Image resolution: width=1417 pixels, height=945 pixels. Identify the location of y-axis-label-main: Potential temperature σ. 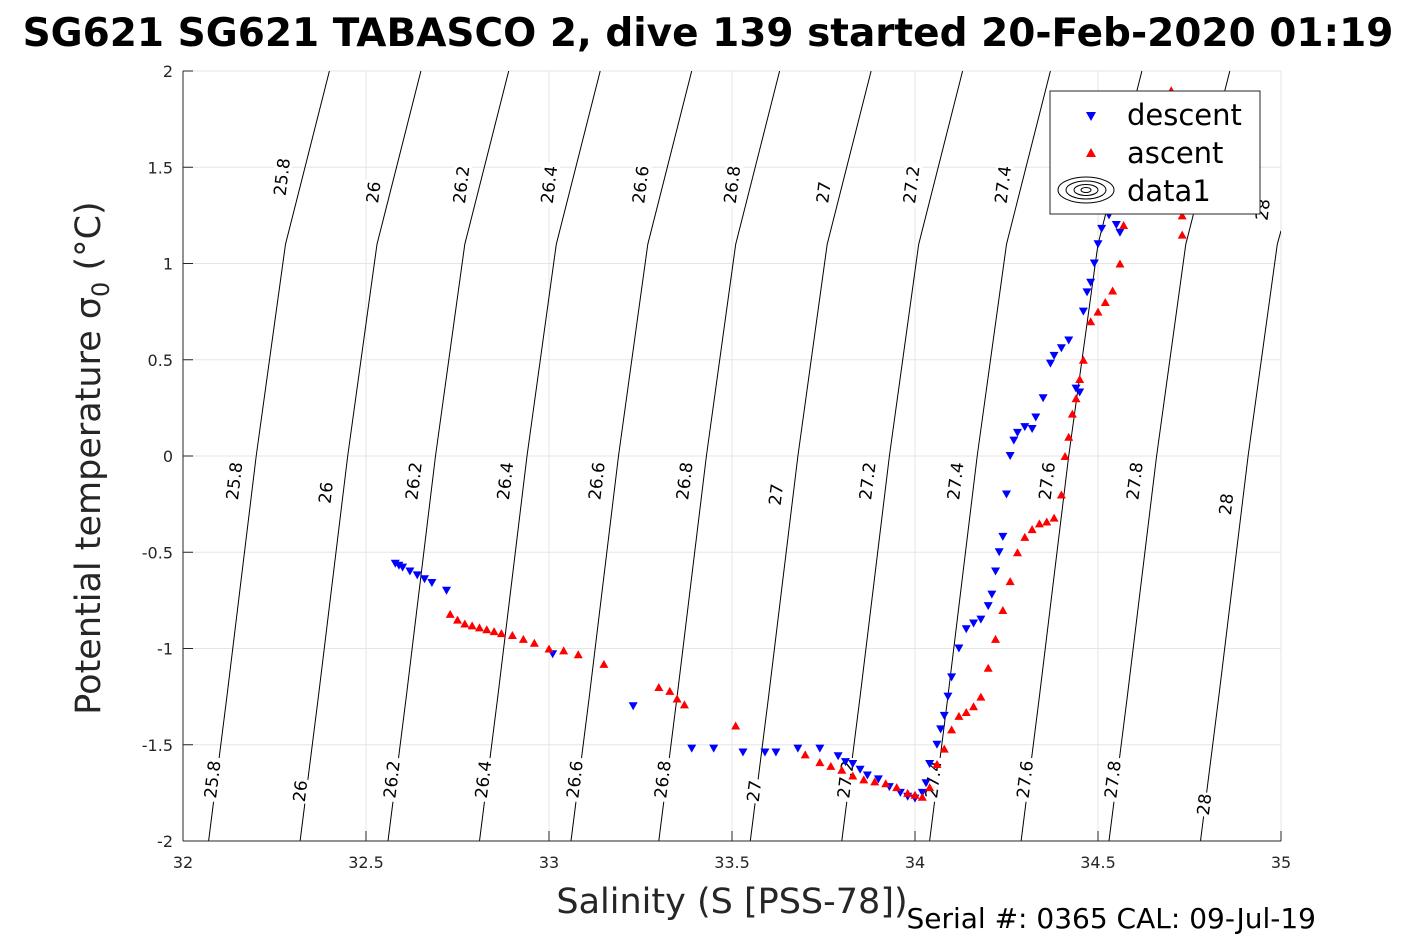
(89, 506).